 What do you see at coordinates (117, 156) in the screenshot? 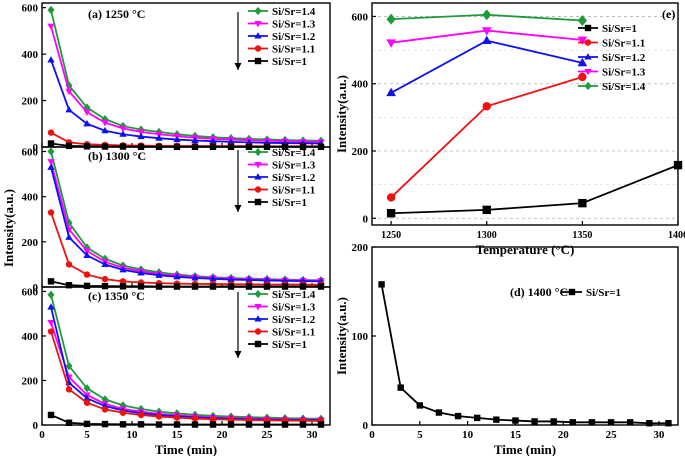
I see `panel-label: (b) 1300 °C` at bounding box center [117, 156].